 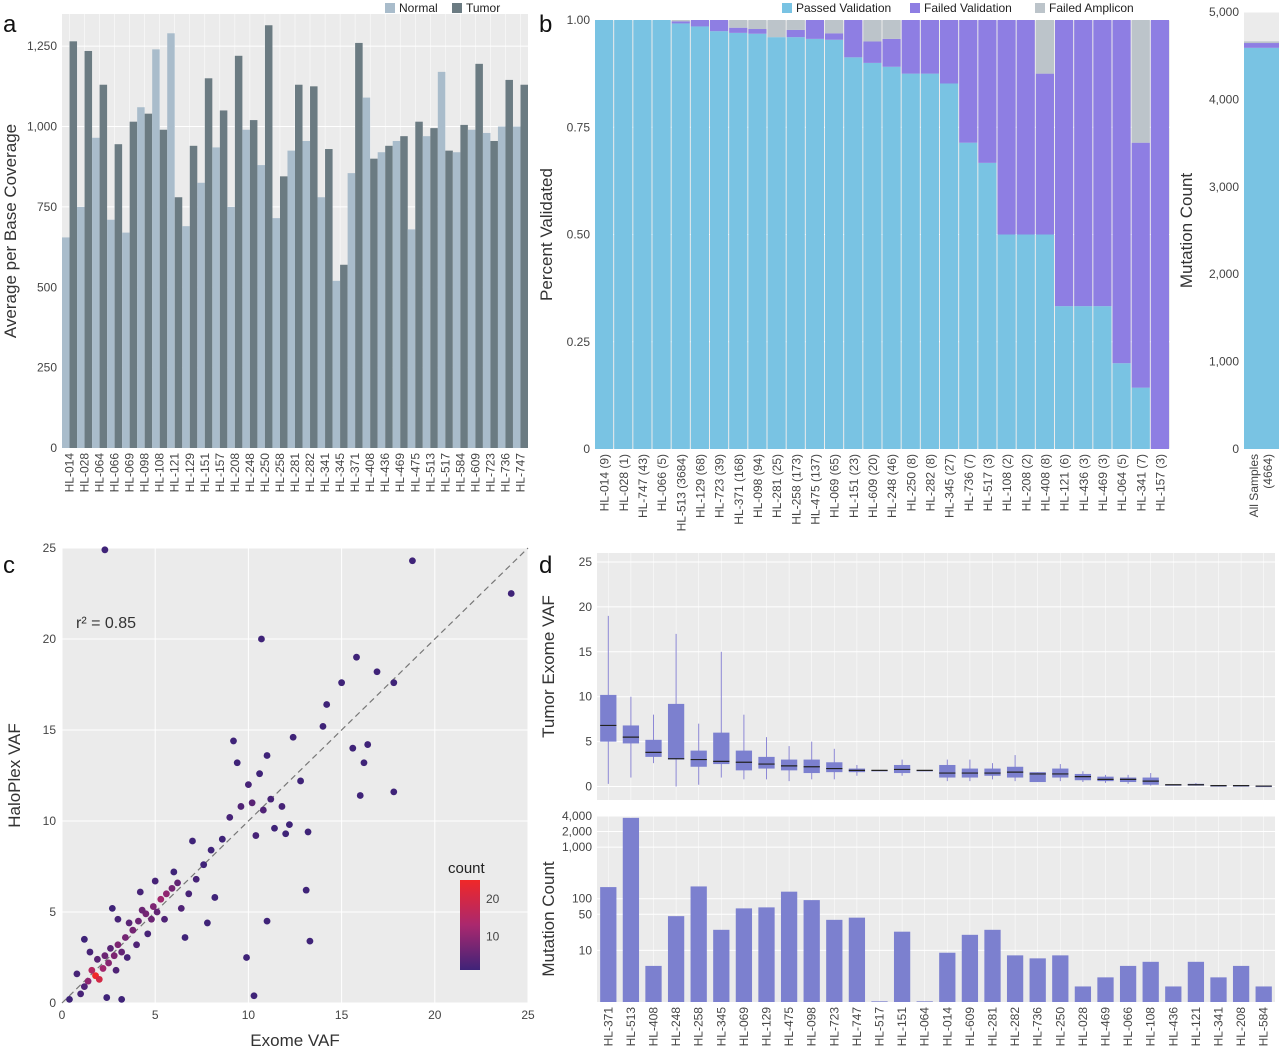 I want to click on x-tick-label: HL-151, so click(x=902, y=1027).